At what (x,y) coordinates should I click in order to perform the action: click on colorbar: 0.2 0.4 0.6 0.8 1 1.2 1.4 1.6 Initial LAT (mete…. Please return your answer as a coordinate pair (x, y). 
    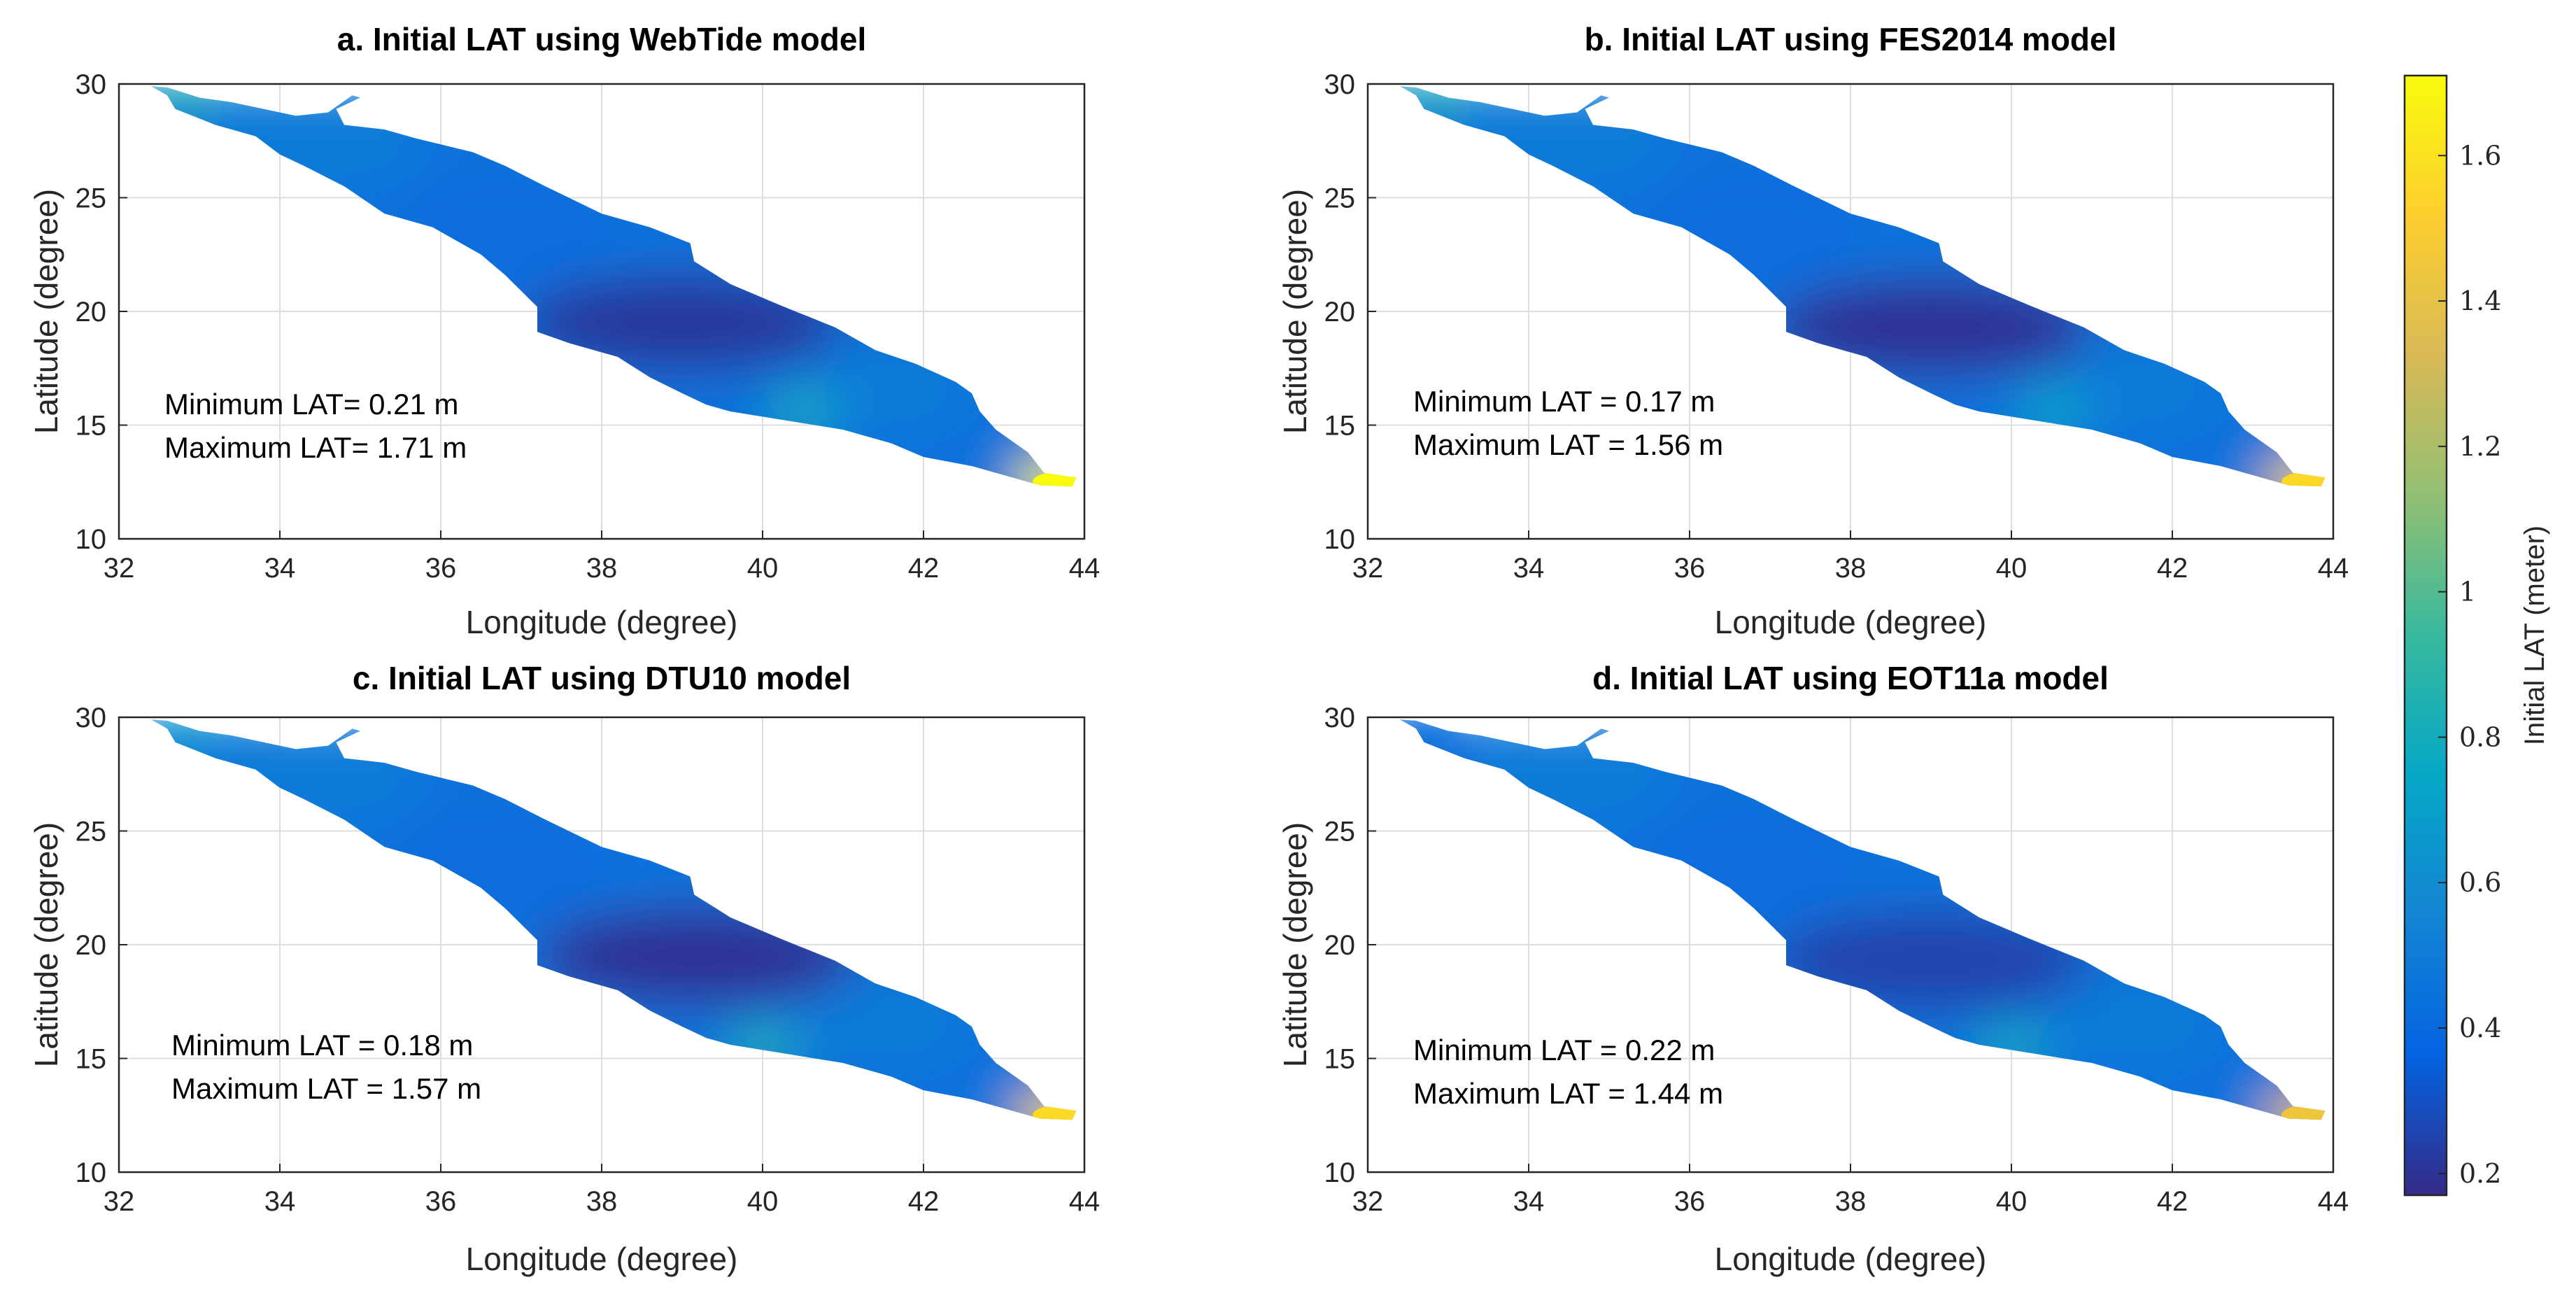
    Looking at the image, I should click on (2476, 635).